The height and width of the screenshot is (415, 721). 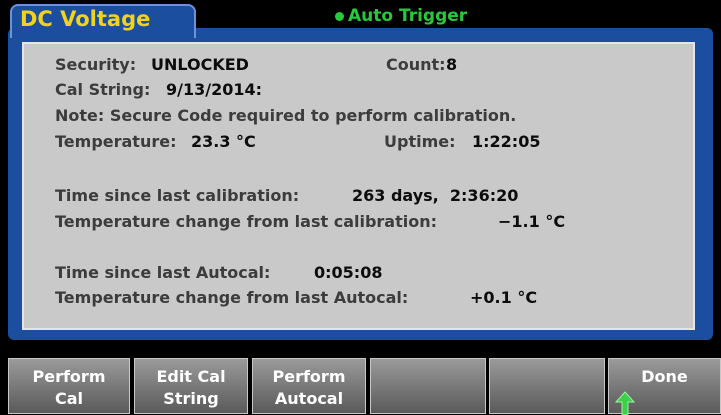 I want to click on value: 23.3 °C, so click(x=223, y=141).